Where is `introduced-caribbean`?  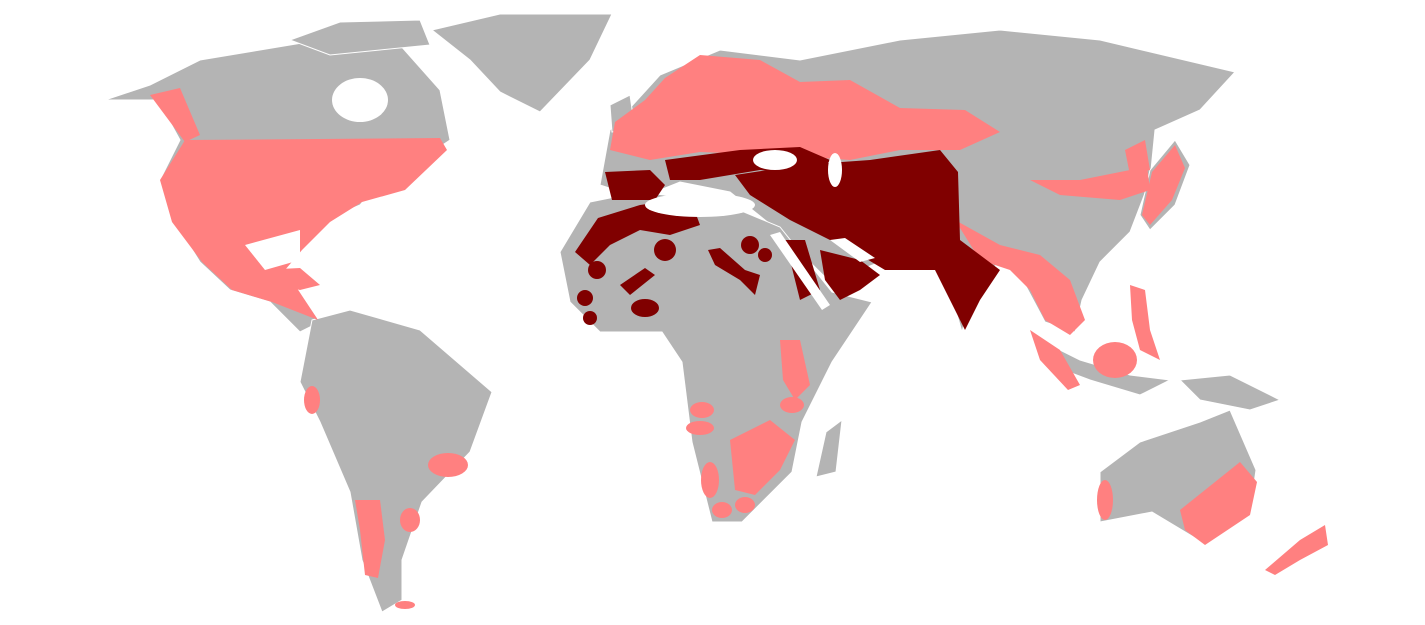
introduced-caribbean is located at coordinates (290, 279).